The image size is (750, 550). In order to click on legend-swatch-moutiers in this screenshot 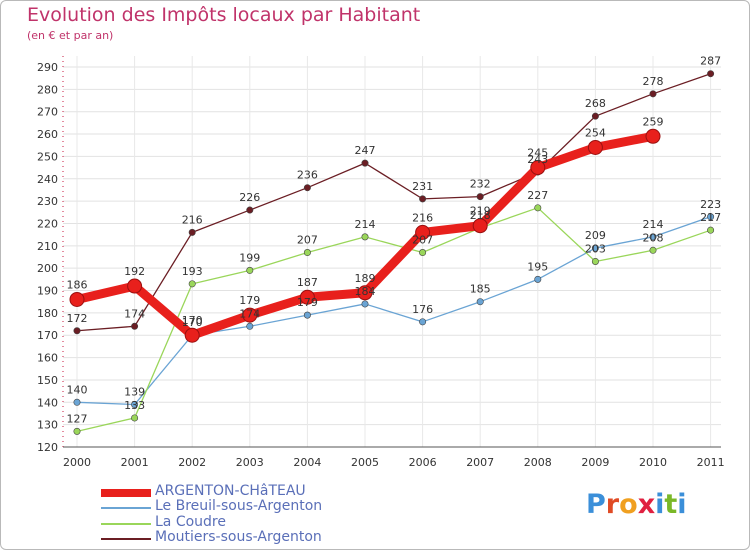, I will do `click(126, 539)`.